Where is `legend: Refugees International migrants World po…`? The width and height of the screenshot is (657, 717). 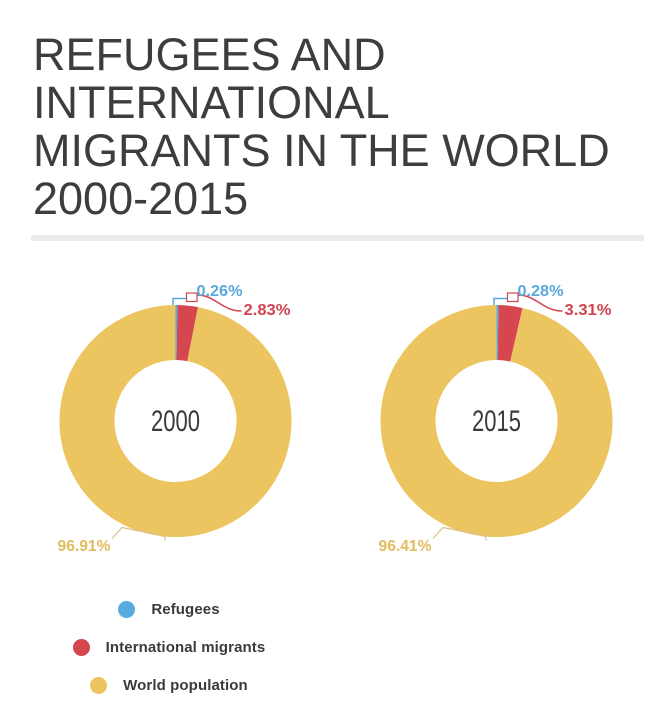
legend: Refugees International migrants World po… is located at coordinates (169, 647).